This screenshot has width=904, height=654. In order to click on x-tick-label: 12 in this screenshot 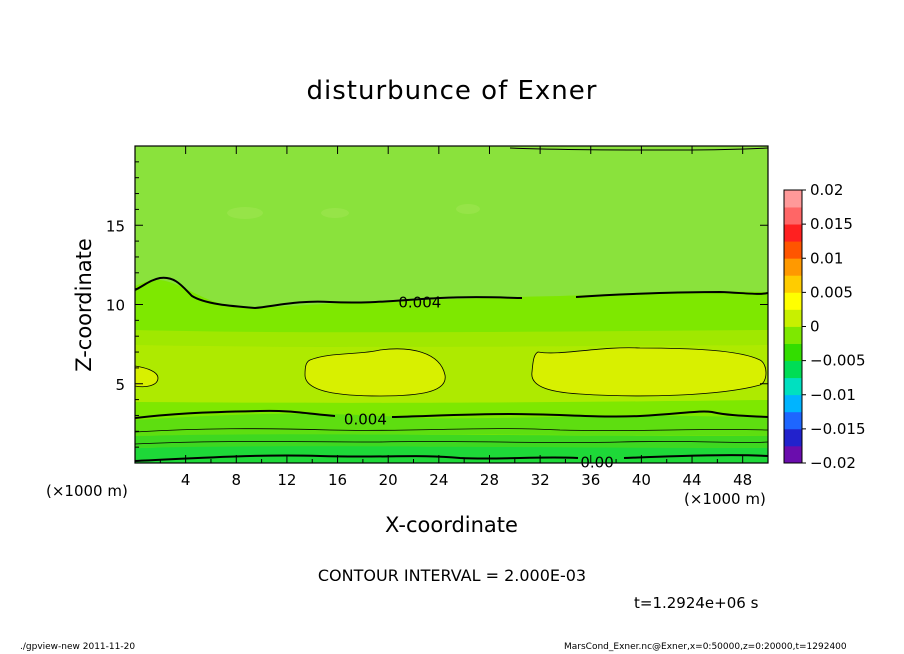, I will do `click(286, 480)`.